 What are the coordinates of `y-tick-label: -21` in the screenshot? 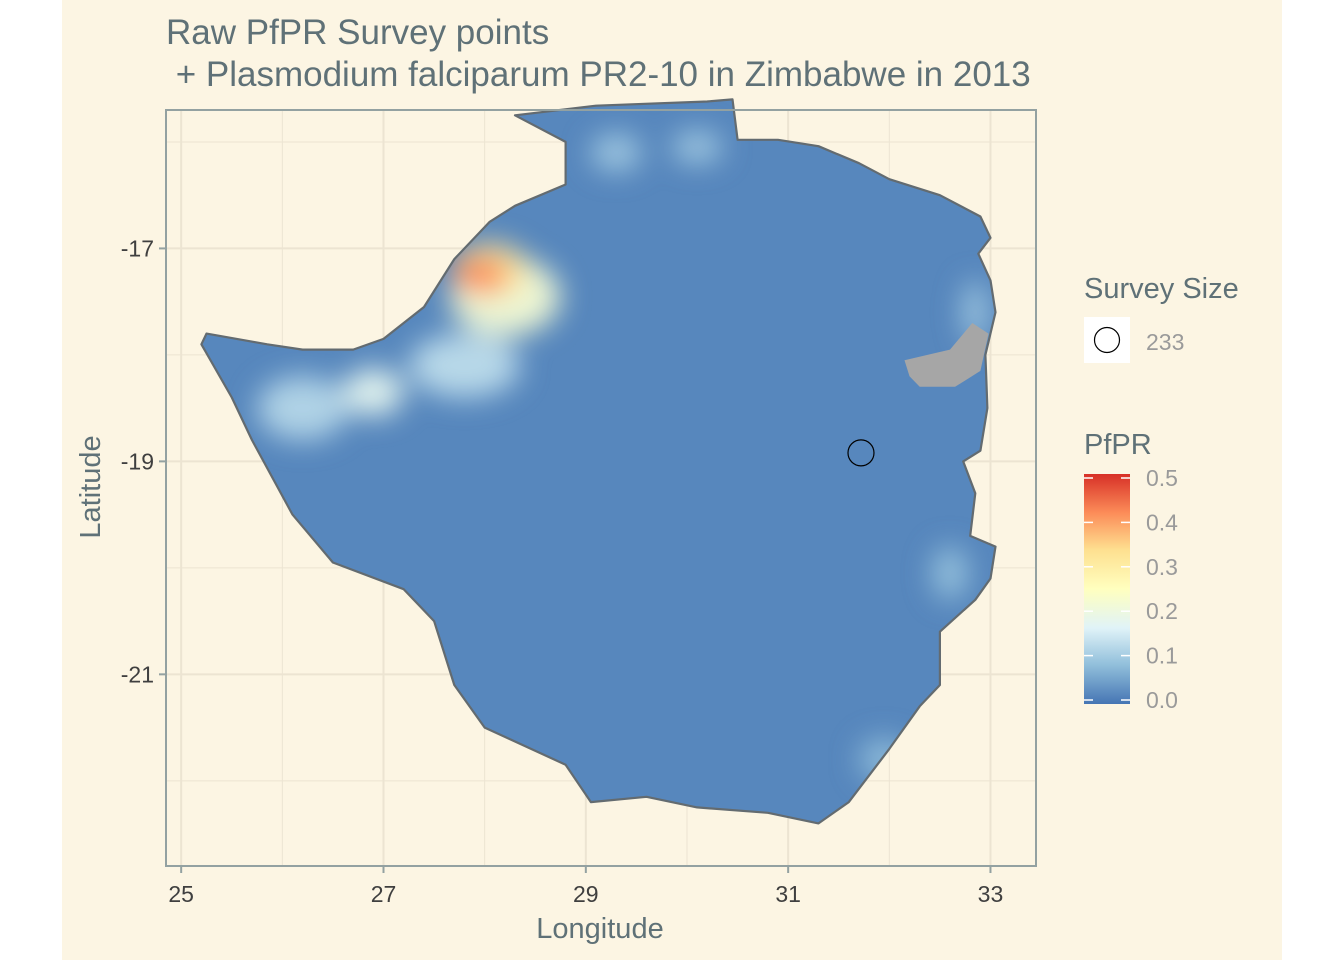 It's located at (137, 674).